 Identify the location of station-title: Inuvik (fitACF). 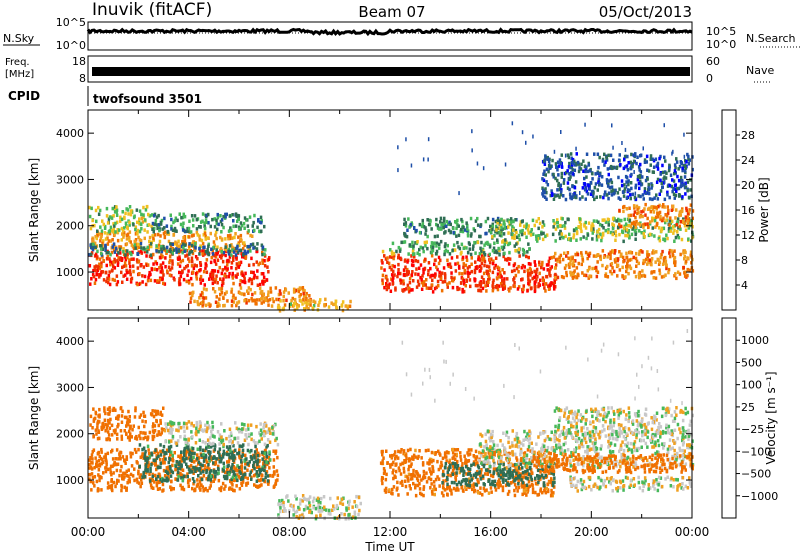
(152, 10).